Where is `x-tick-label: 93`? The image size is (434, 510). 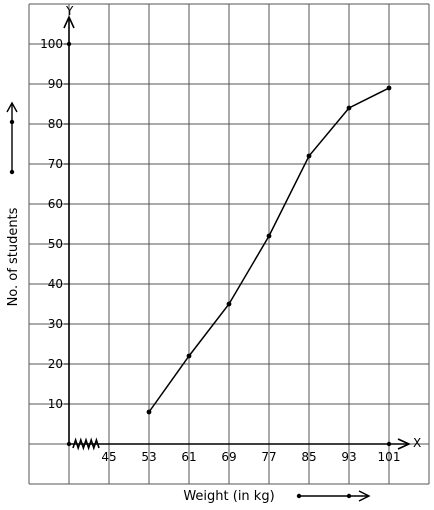 x-tick-label: 93 is located at coordinates (348, 457).